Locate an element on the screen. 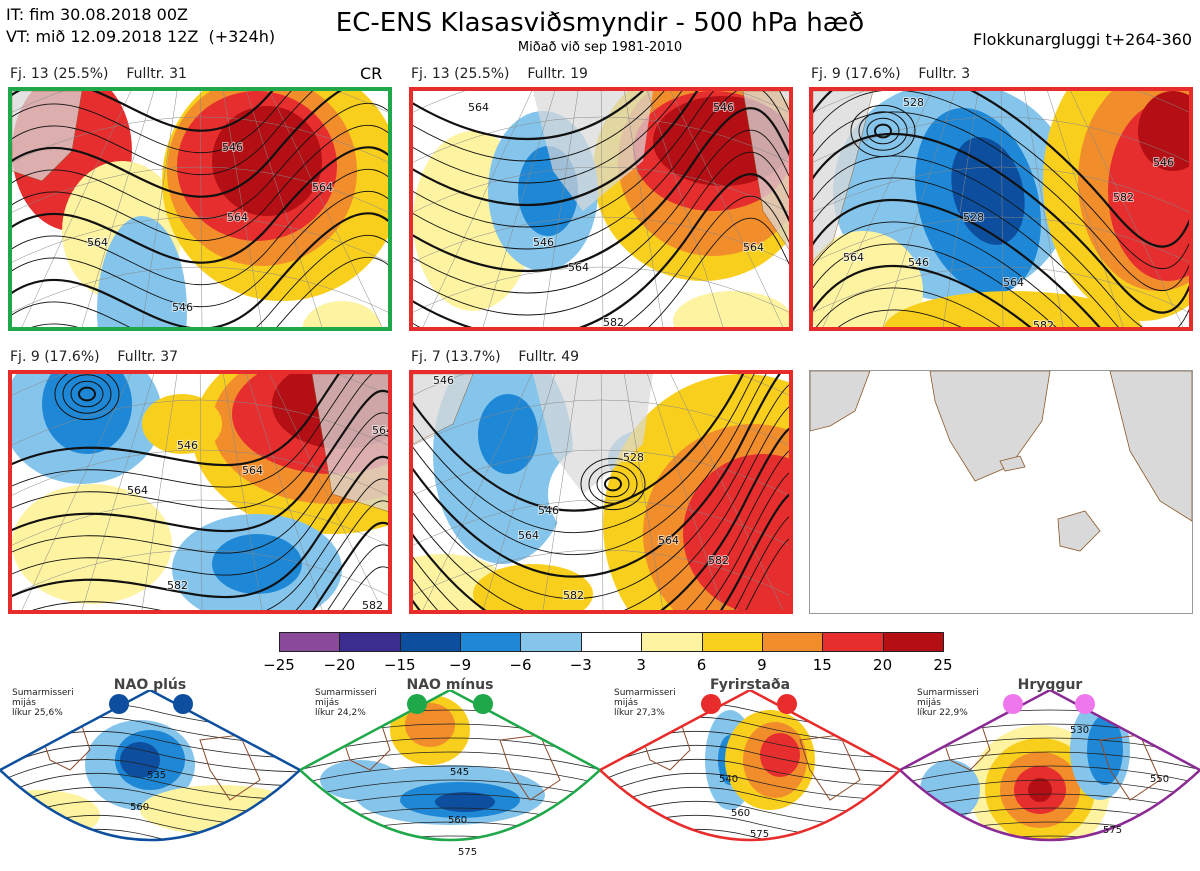 Image resolution: width=1200 pixels, height=871 pixels. colorbar-tick-label: 15 is located at coordinates (822, 665).